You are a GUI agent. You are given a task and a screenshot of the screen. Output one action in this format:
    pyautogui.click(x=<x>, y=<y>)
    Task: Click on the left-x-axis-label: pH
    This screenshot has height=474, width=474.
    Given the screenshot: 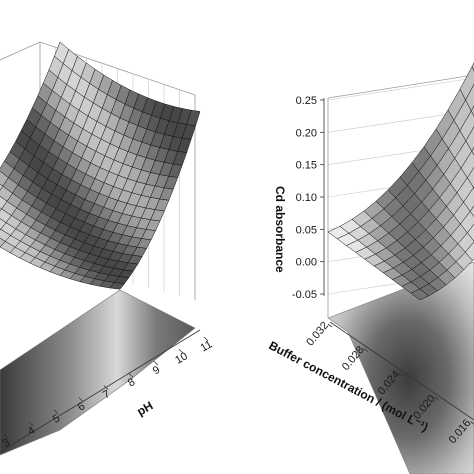 What is the action you would take?
    pyautogui.click(x=145, y=408)
    